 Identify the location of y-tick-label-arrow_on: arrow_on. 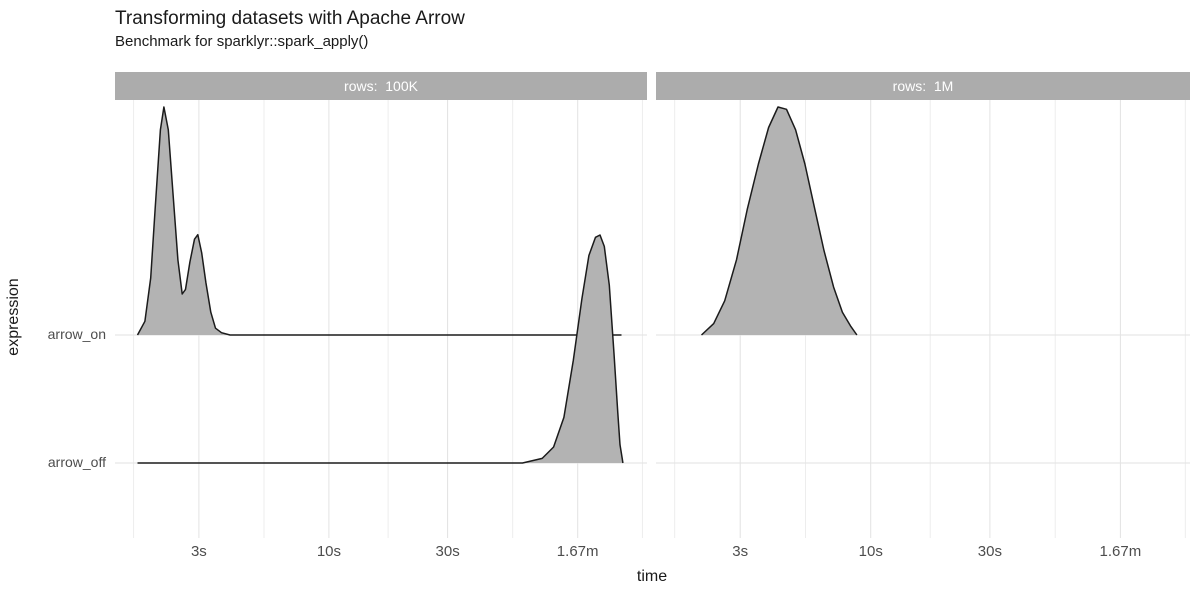
(76, 334).